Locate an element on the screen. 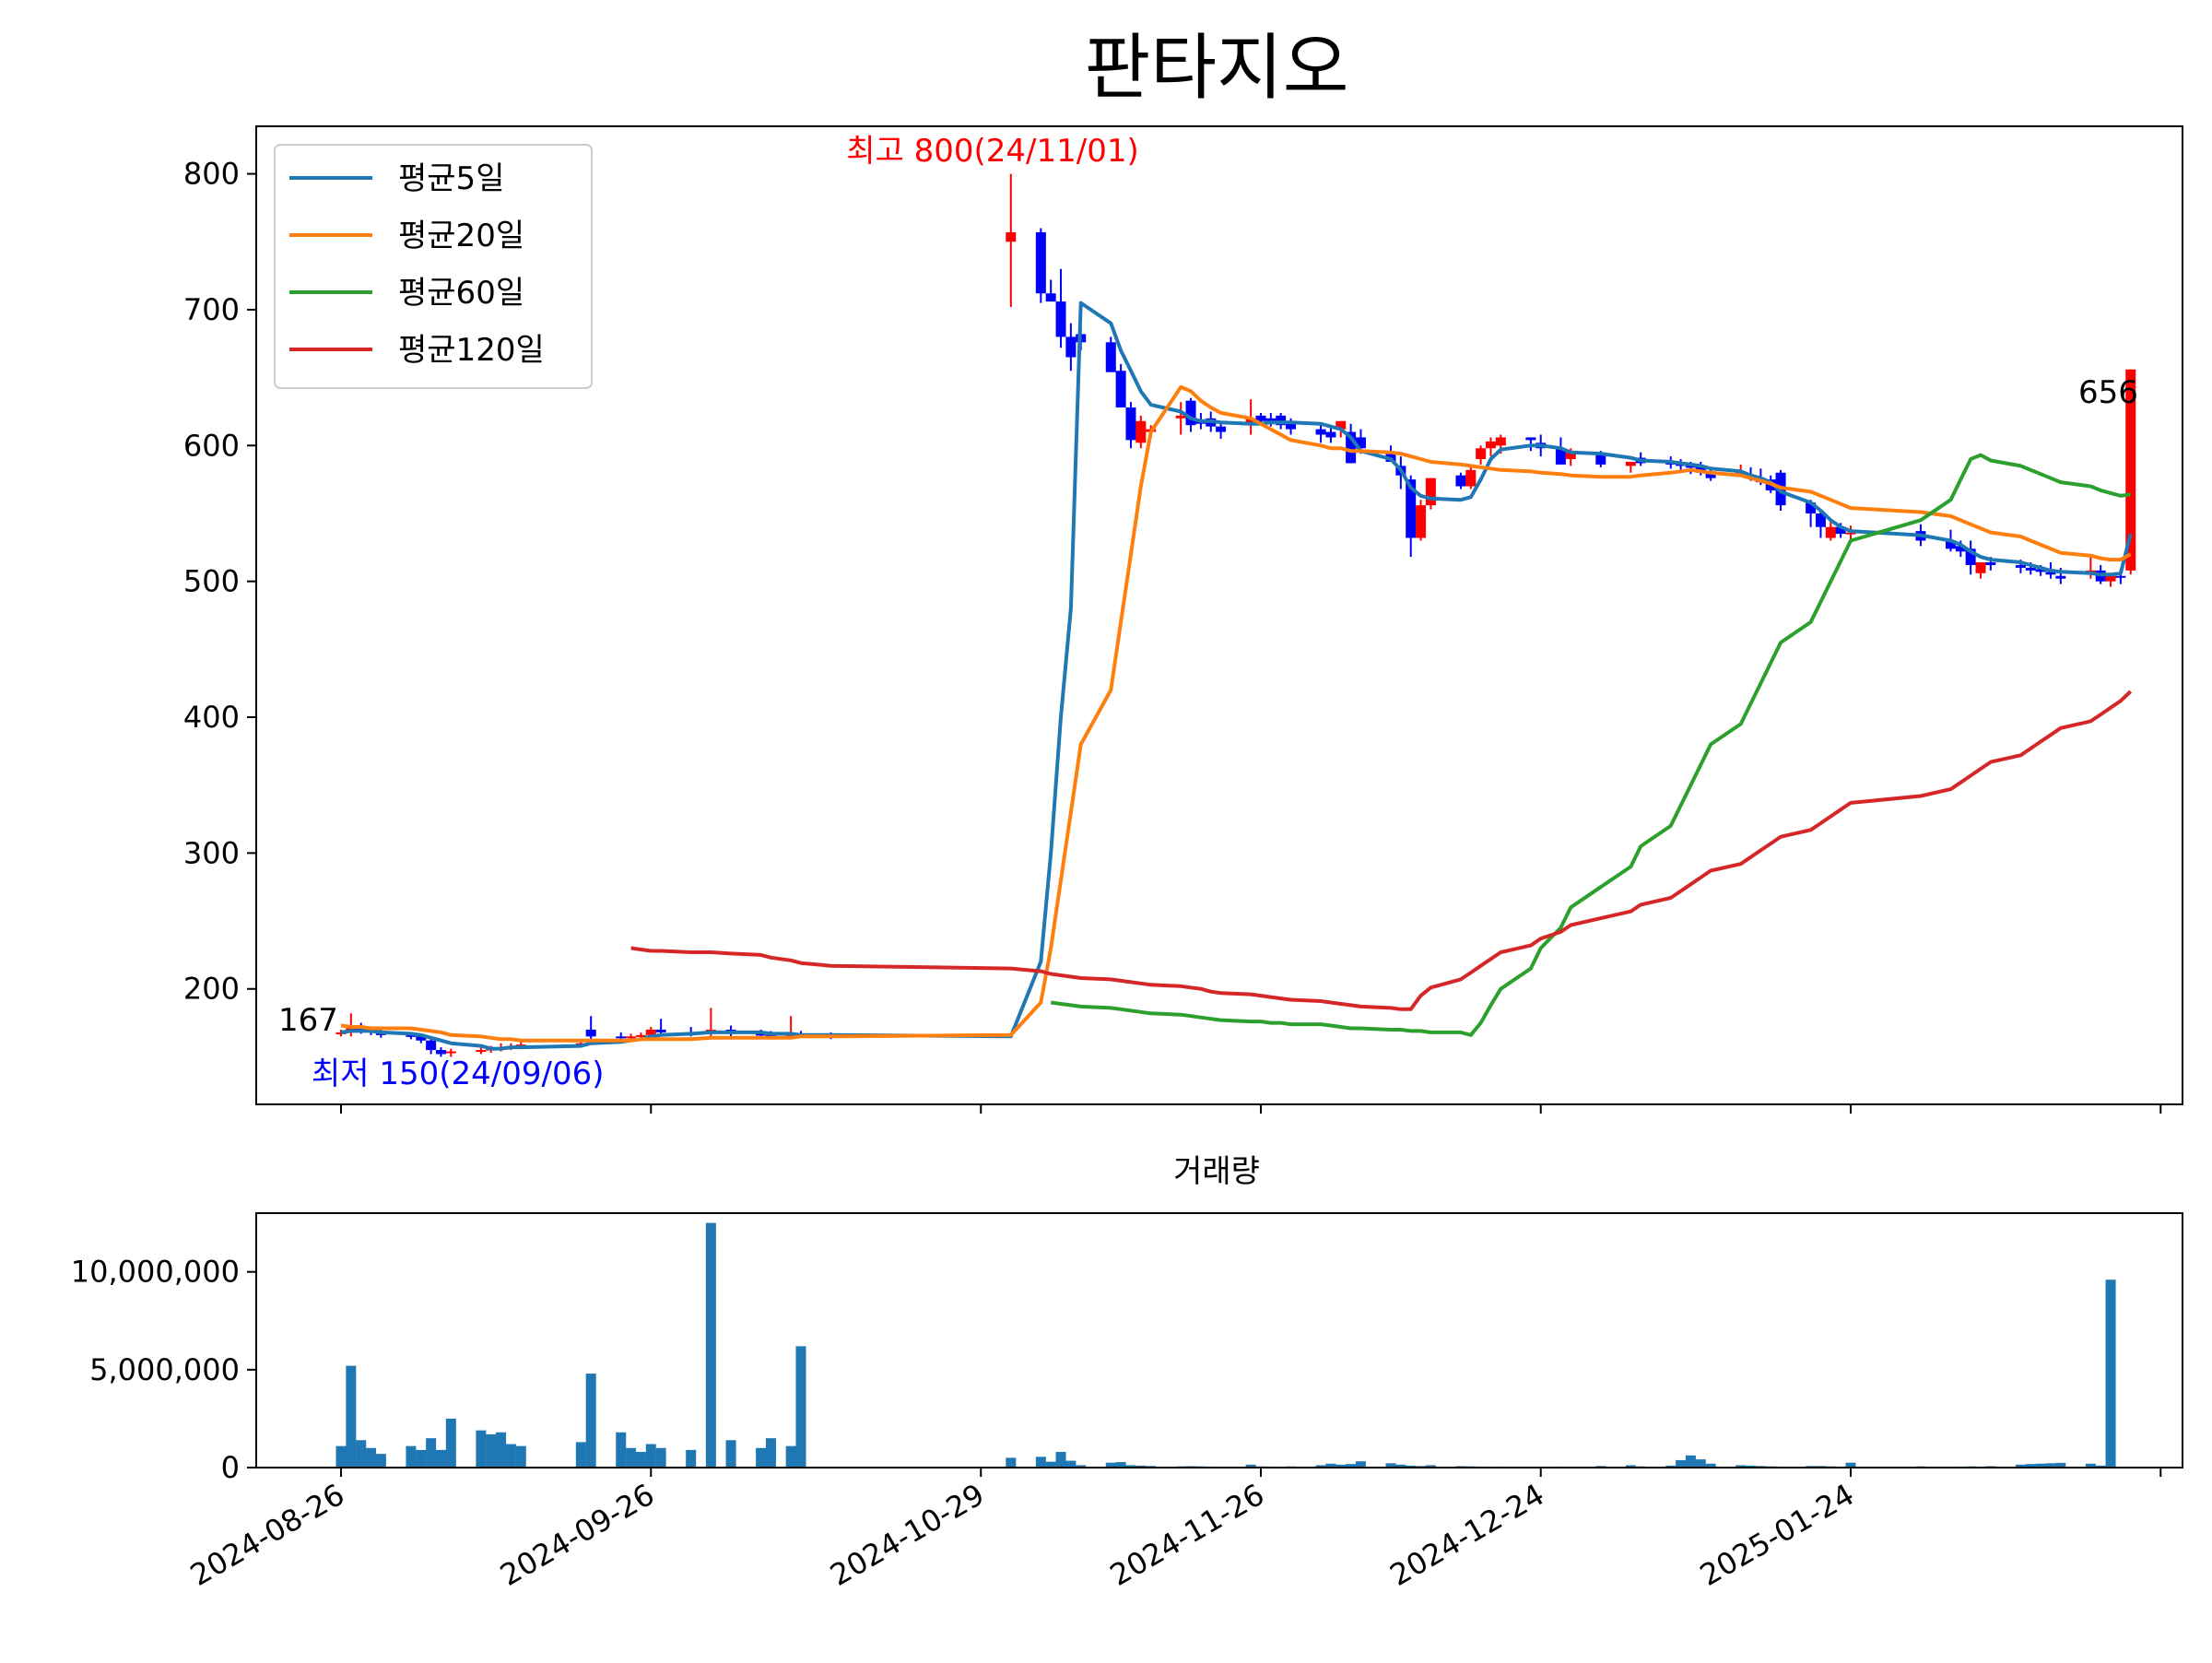 Image resolution: width=2212 pixels, height=1663 pixels. annotation-high: 최고 800(24/11/01) is located at coordinates (992, 151).